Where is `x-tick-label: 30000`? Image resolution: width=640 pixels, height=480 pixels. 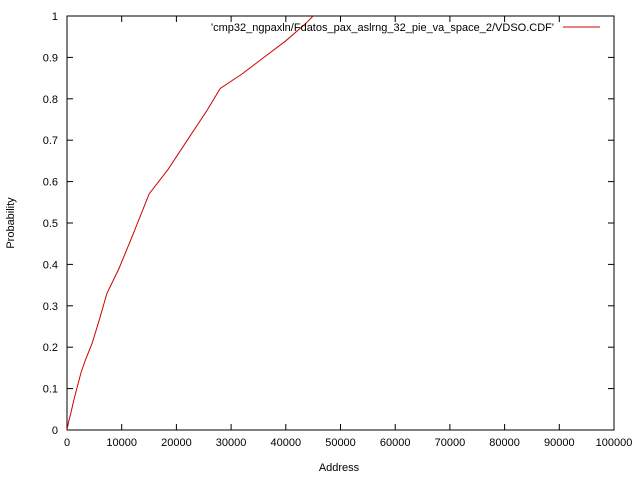
x-tick-label: 30000 is located at coordinates (231, 443).